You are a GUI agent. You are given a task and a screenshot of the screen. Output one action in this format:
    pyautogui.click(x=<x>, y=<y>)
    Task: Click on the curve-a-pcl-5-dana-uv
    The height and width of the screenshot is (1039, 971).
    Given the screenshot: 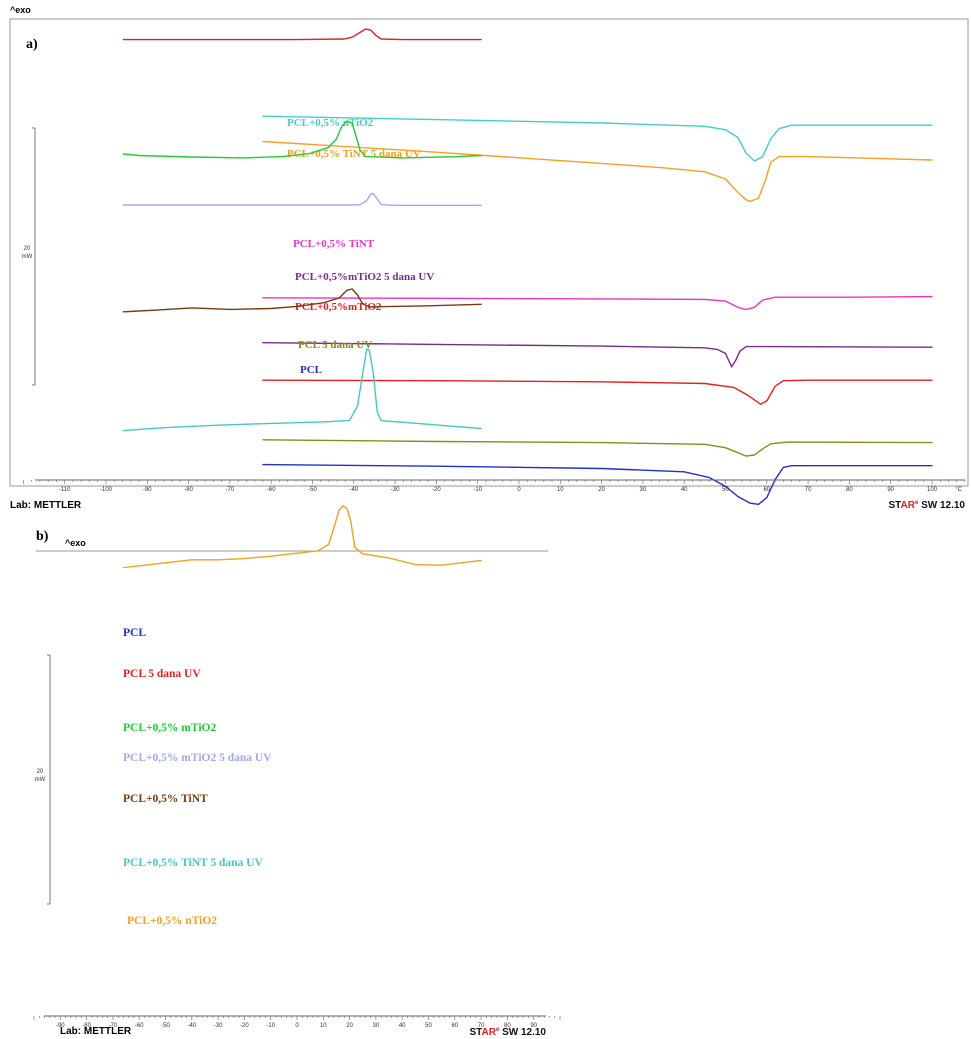 What is the action you would take?
    pyautogui.click(x=597, y=448)
    